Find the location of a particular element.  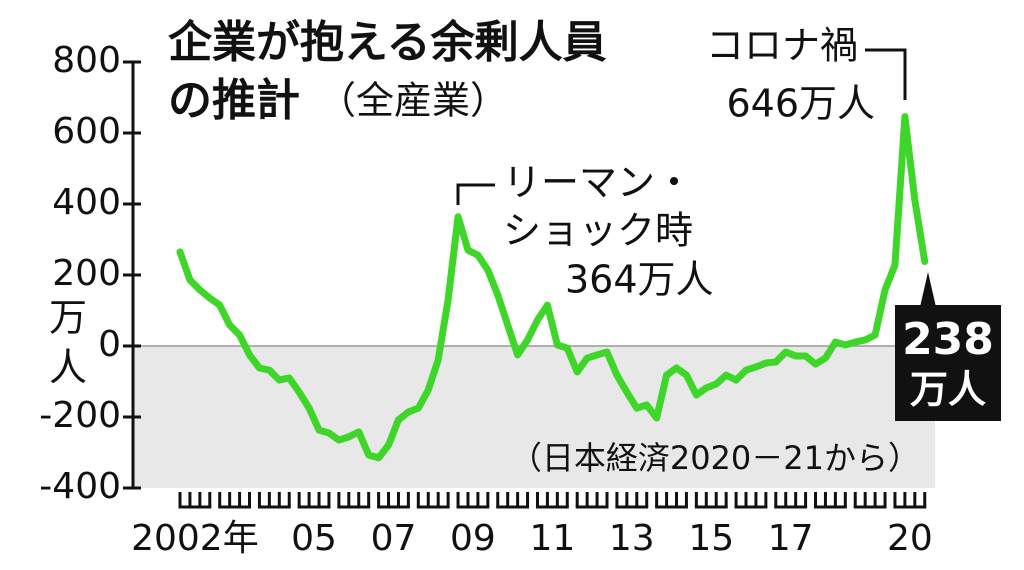

annotation: 646万人 is located at coordinates (800, 104).